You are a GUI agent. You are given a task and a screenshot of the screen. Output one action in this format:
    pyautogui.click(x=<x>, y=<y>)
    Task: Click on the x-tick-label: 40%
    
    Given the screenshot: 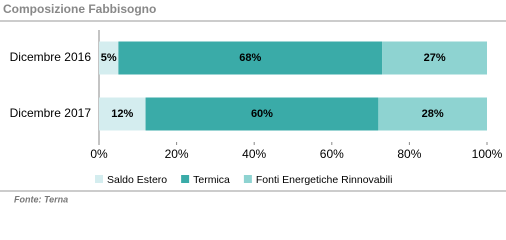 What is the action you would take?
    pyautogui.click(x=254, y=154)
    